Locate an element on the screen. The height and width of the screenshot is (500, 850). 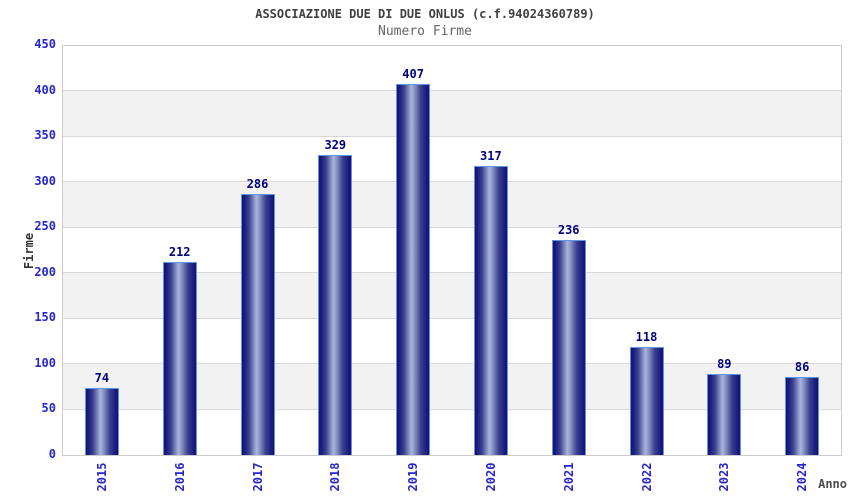
x-axis-title: Anno is located at coordinates (832, 484).